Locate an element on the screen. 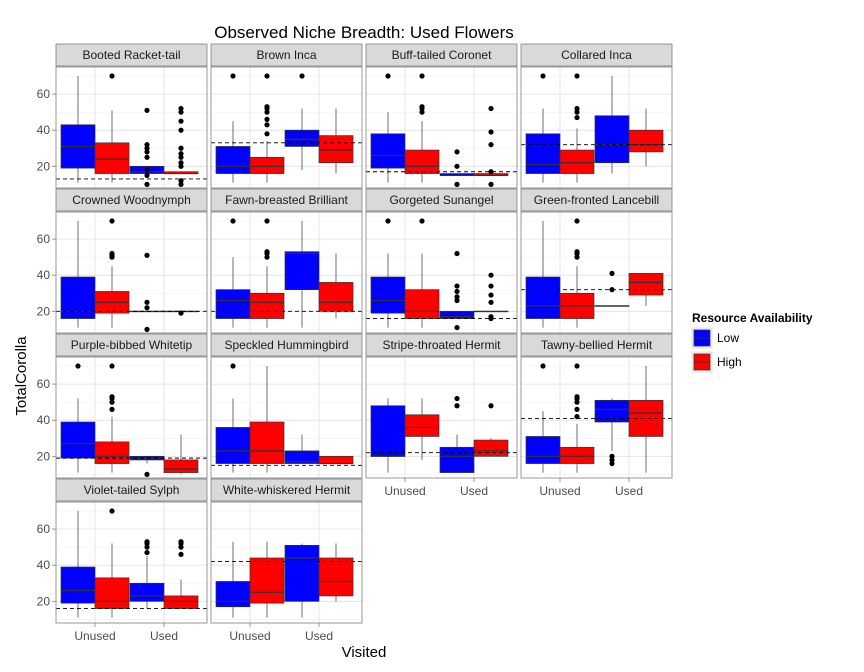 Image resolution: width=864 pixels, height=672 pixels. facet-strip-label: Stripe-throated Hermit is located at coordinates (441, 345).